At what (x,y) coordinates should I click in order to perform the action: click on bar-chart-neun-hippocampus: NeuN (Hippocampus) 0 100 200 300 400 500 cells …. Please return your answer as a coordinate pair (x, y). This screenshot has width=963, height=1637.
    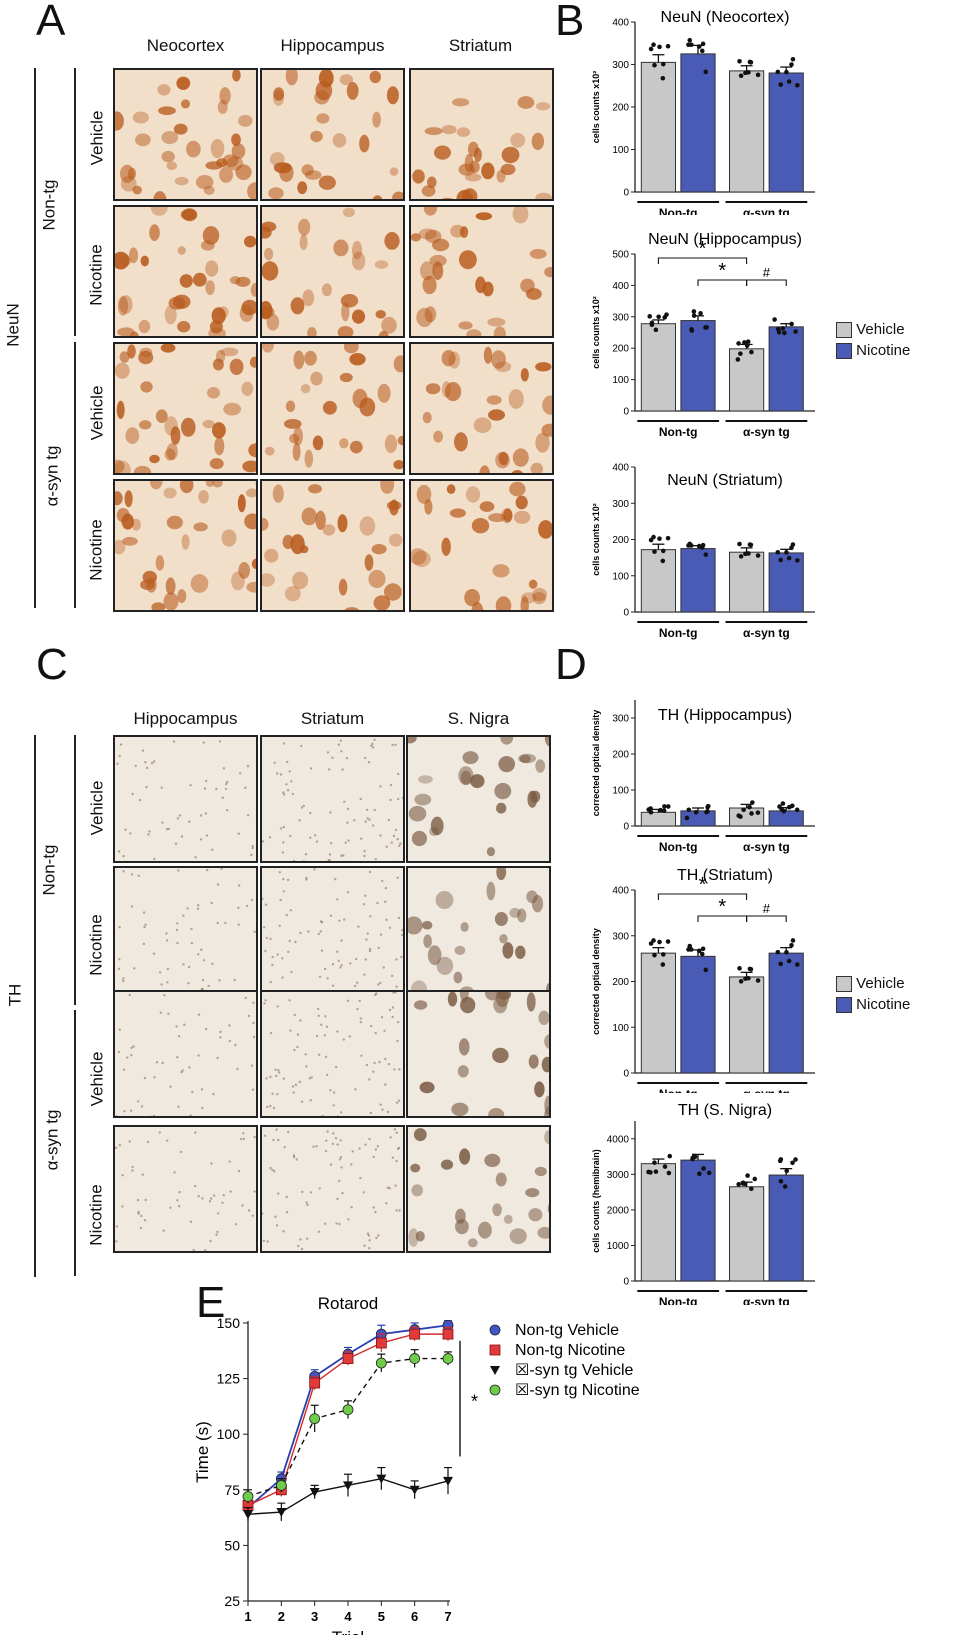
    Looking at the image, I should click on (703, 335).